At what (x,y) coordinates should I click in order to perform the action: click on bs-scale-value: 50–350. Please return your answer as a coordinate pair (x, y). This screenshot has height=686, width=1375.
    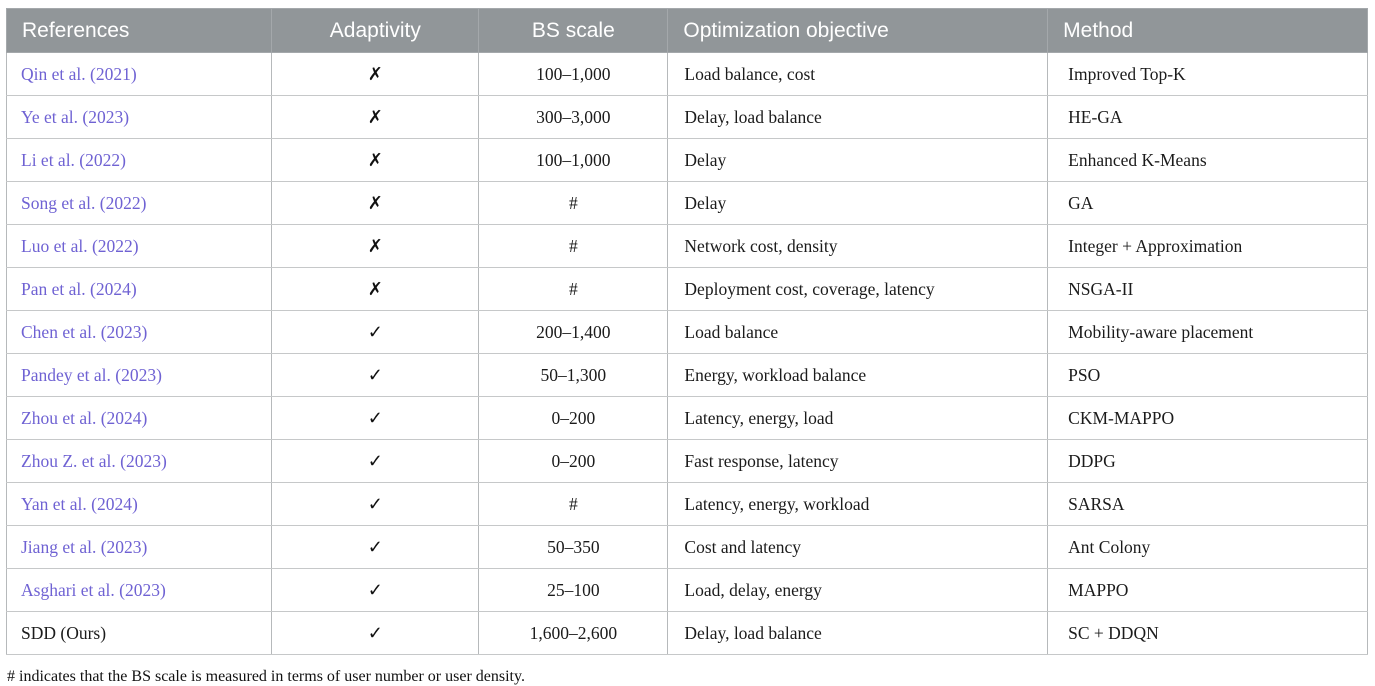
    Looking at the image, I should click on (573, 547).